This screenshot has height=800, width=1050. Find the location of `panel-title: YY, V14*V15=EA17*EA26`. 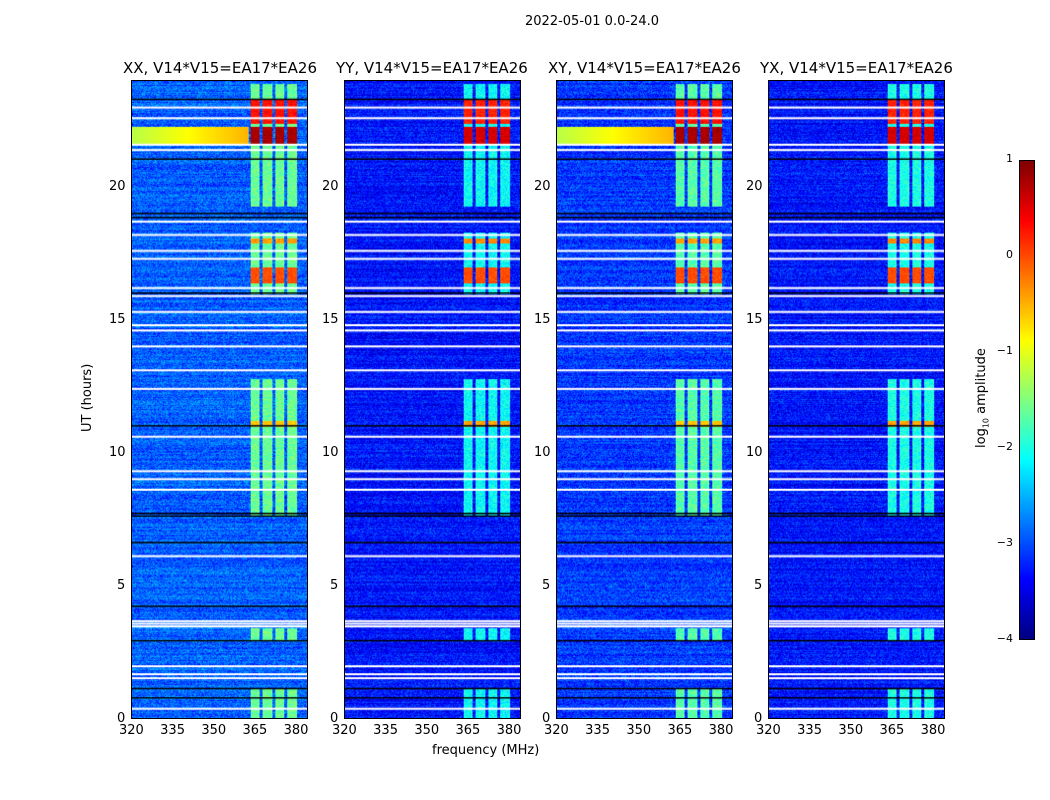

panel-title: YY, V14*V15=EA17*EA26 is located at coordinates (432, 68).